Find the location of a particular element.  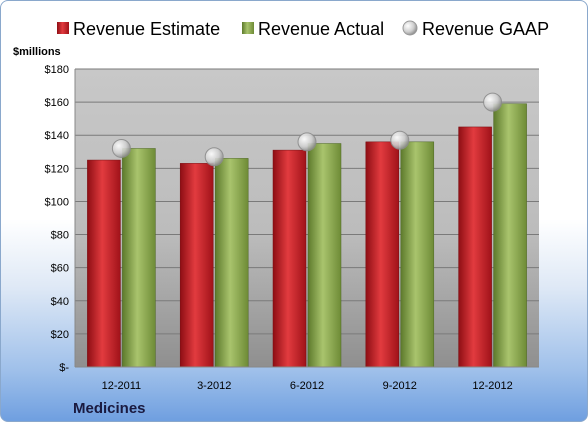

x-tick-label: 6-2012 is located at coordinates (307, 386).